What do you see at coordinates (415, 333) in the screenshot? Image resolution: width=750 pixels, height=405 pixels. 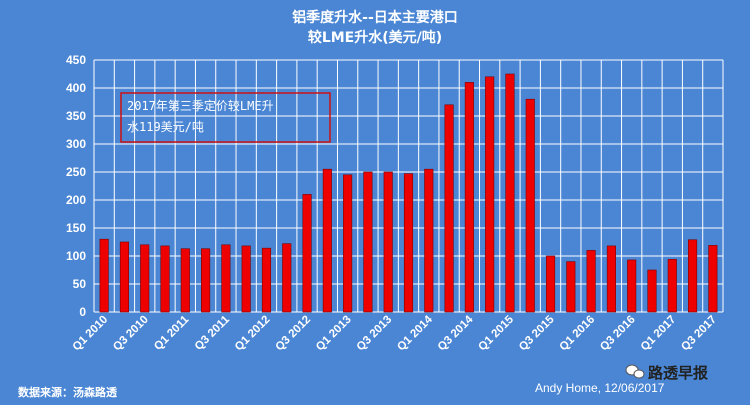 I see `x-tick-label: Q1 2014` at bounding box center [415, 333].